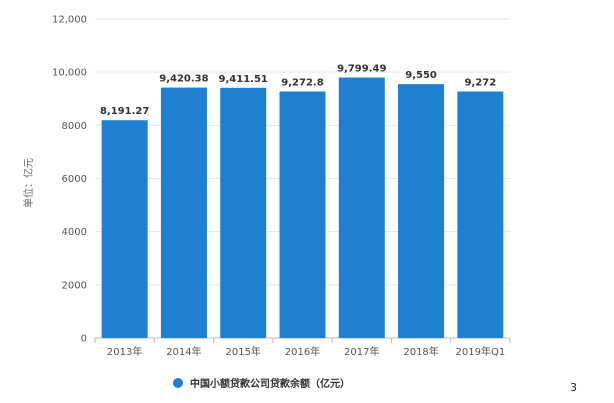  What do you see at coordinates (74, 232) in the screenshot?
I see `y-tick-label: 4000` at bounding box center [74, 232].